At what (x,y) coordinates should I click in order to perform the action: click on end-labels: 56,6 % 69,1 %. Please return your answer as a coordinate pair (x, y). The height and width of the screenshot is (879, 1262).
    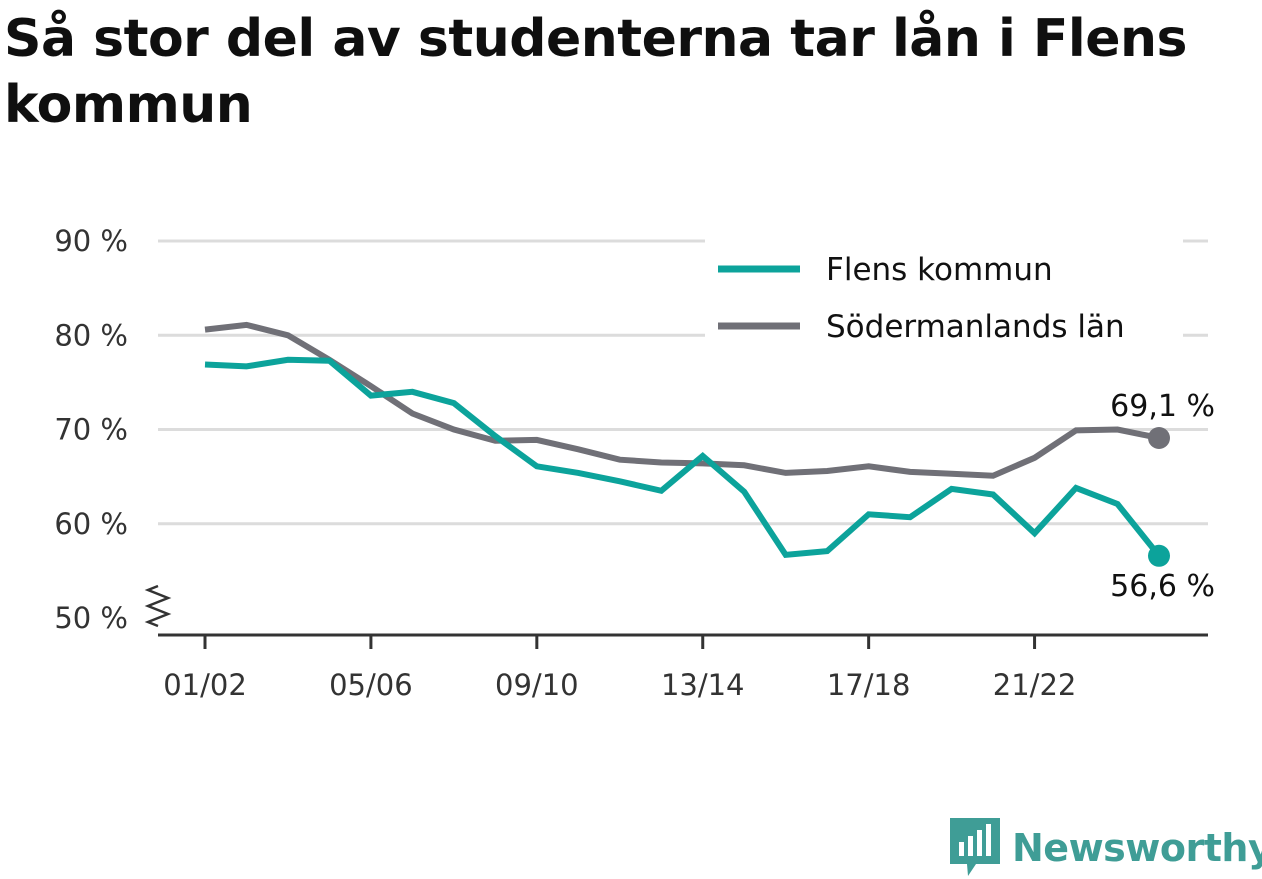
    Looking at the image, I should click on (1162, 496).